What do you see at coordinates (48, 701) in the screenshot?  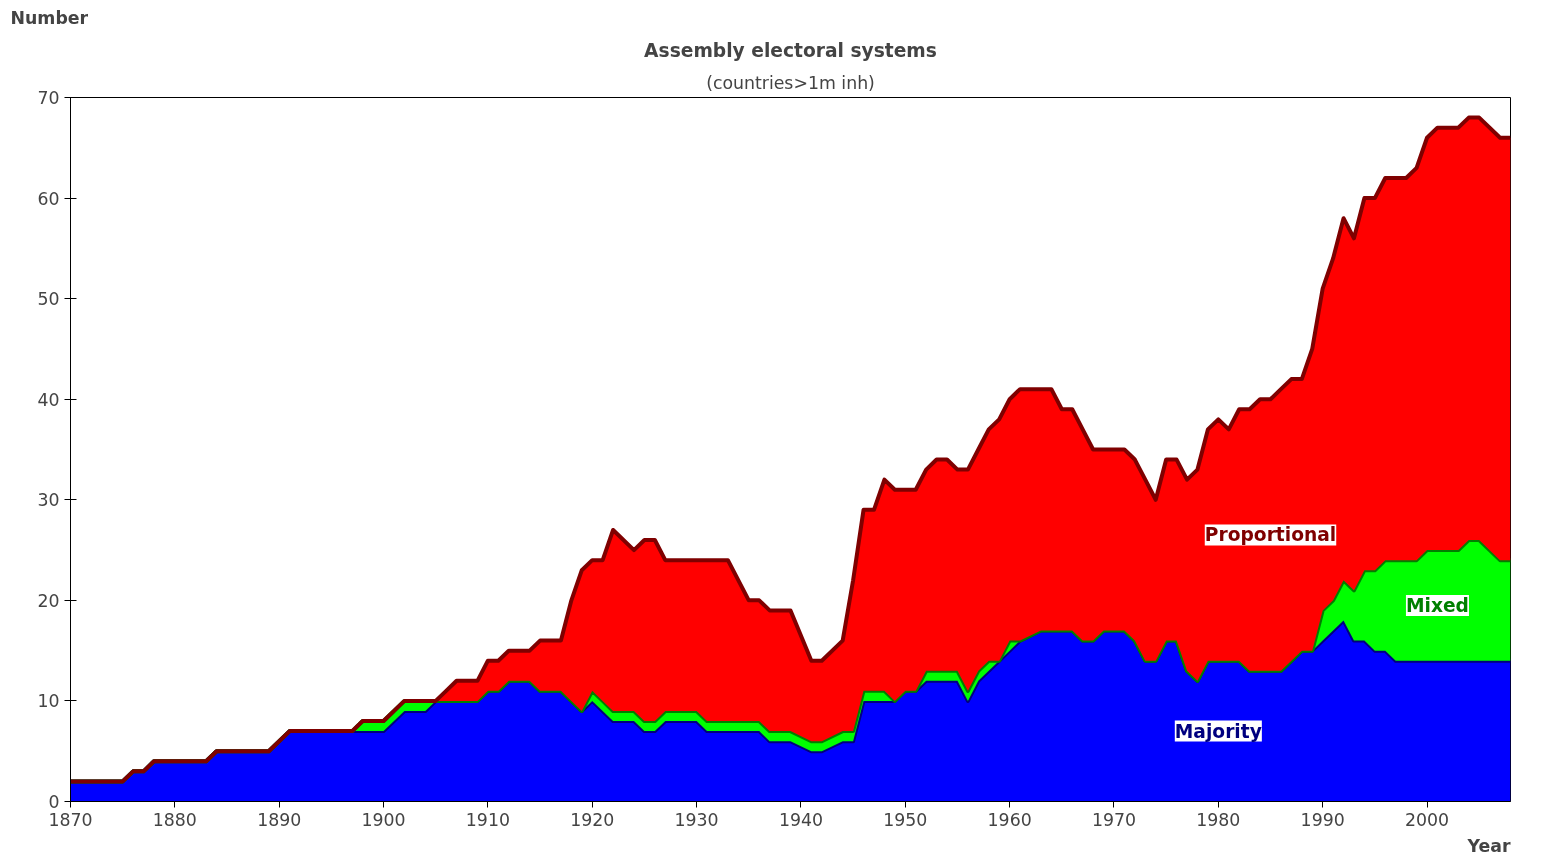 I see `y-tick-label: 10` at bounding box center [48, 701].